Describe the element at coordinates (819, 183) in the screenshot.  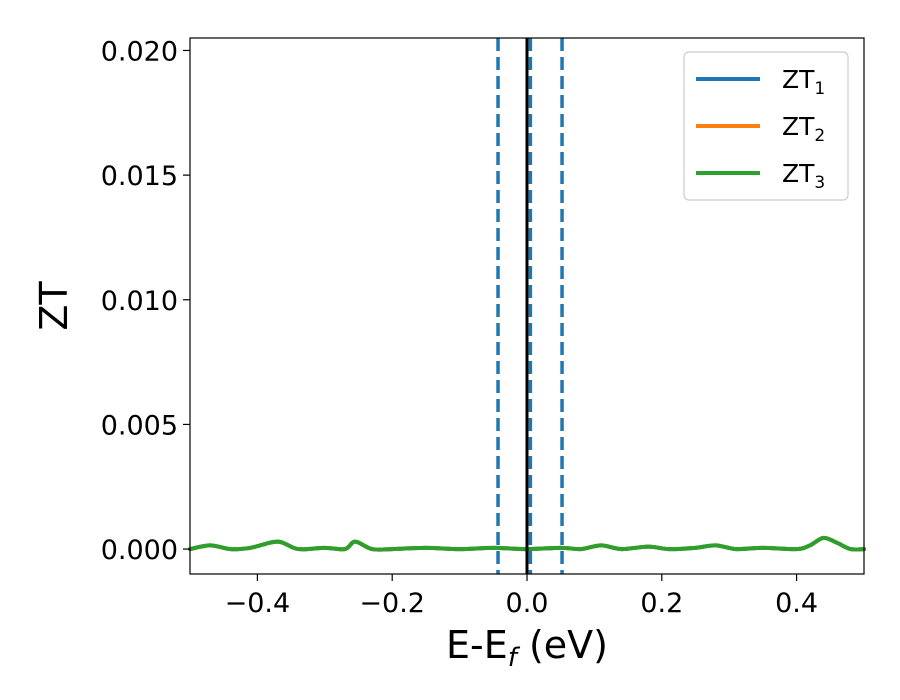
I see `legend-label-subscript: 3` at that location.